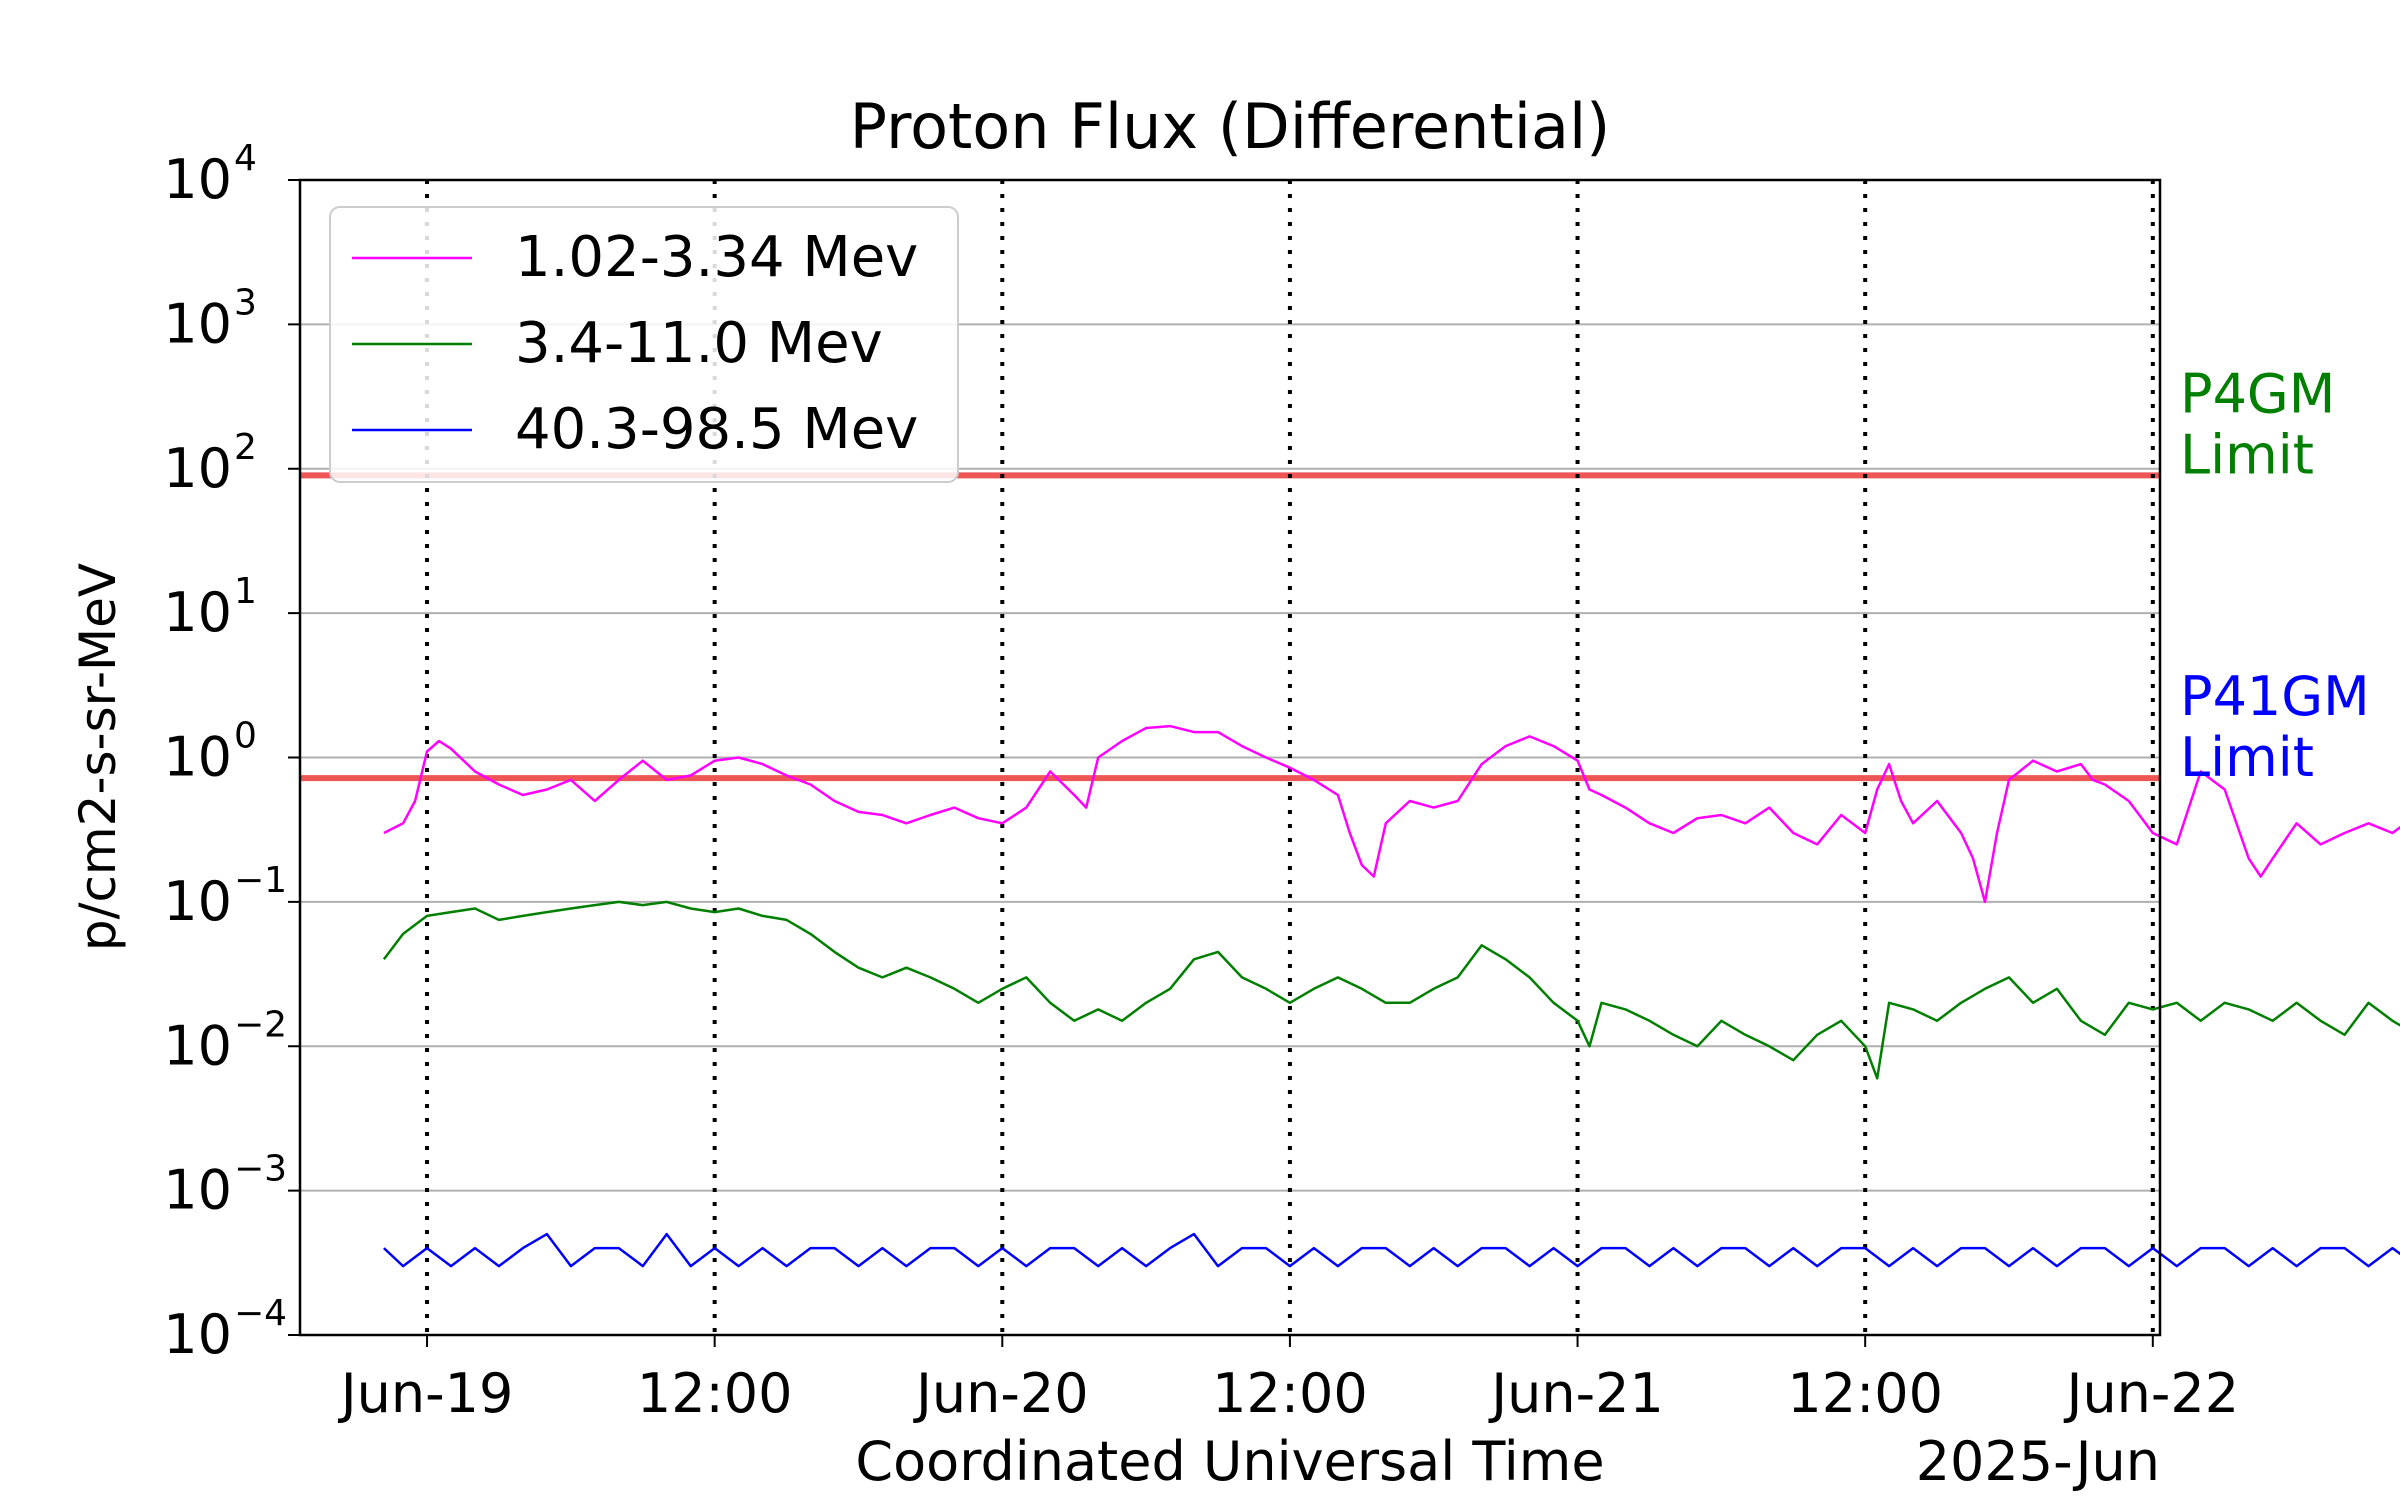  I want to click on y-axis-label: p/cm2-s-sr-MeV, so click(98, 757).